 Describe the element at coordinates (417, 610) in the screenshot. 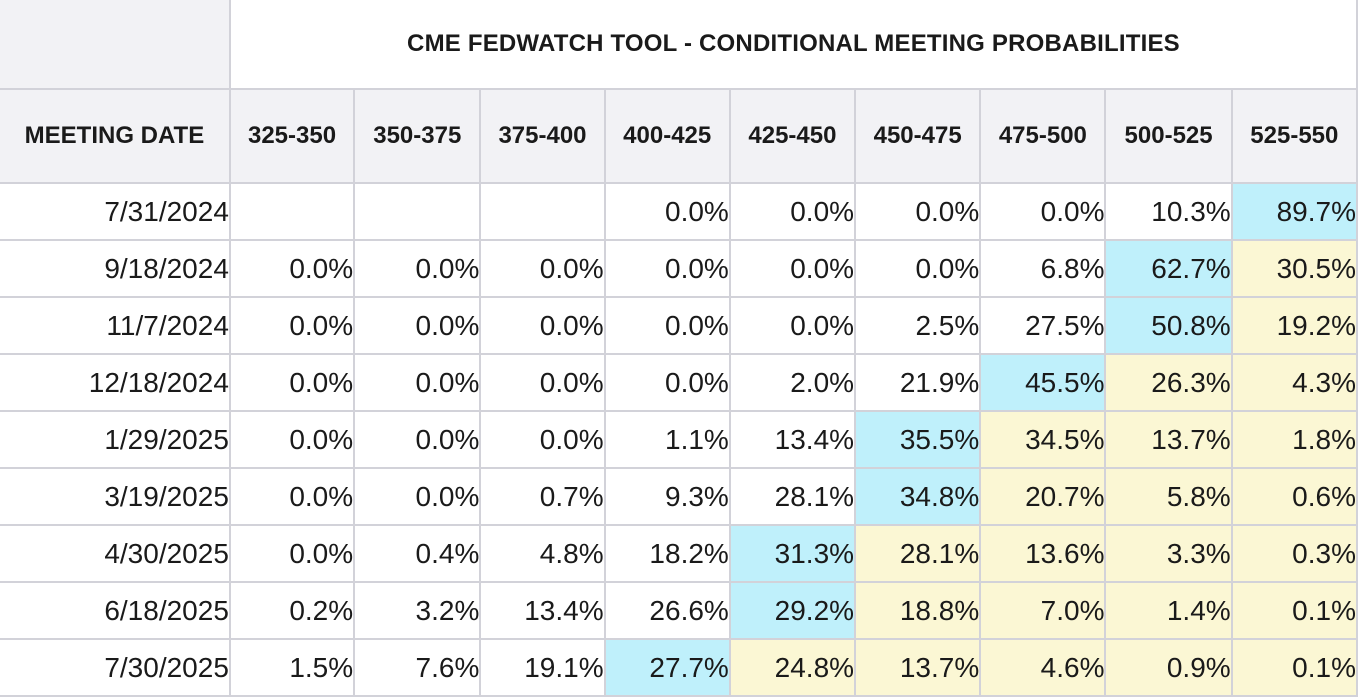

I see `probability-cell: 3.2%` at that location.